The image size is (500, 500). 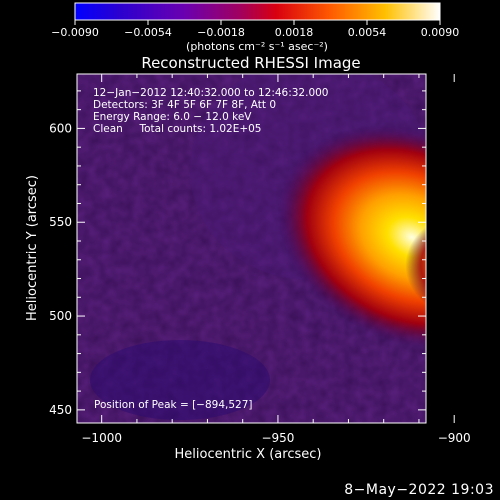 I want to click on colorbar-unit-label: (photons cm⁻² s⁻¹ asec⁻²), so click(x=257, y=46).